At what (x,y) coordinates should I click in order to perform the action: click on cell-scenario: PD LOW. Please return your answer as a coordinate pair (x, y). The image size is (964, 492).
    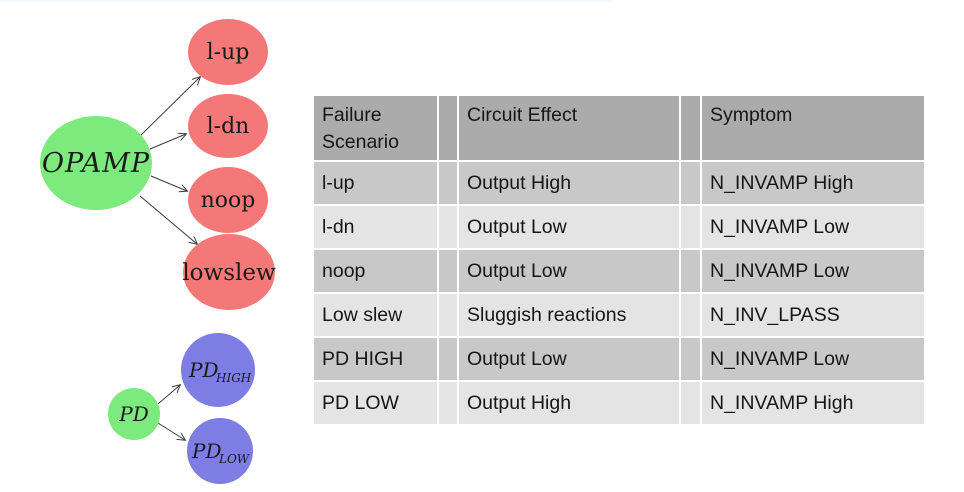
    Looking at the image, I should click on (375, 403).